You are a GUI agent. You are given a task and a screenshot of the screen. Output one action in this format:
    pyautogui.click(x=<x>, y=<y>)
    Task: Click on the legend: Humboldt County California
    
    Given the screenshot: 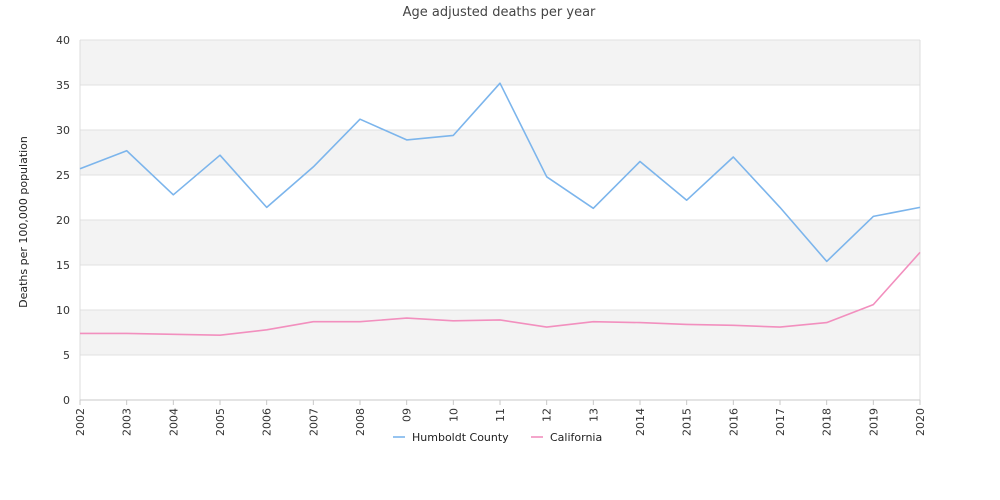 What is the action you would take?
    pyautogui.click(x=497, y=437)
    